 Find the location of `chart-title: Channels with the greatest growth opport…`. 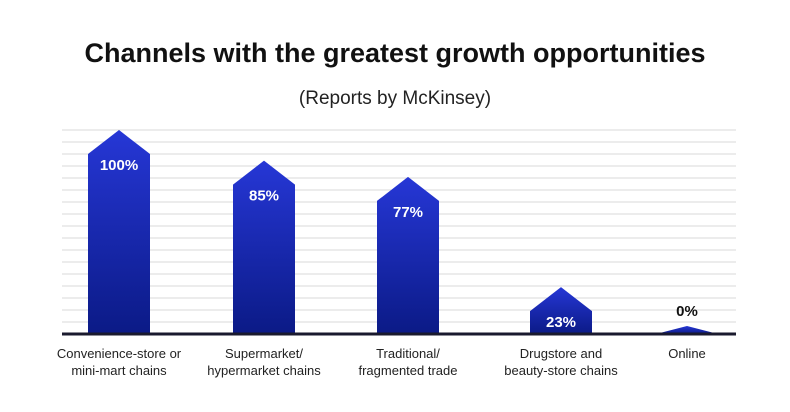

chart-title: Channels with the greatest growth opport… is located at coordinates (395, 53).